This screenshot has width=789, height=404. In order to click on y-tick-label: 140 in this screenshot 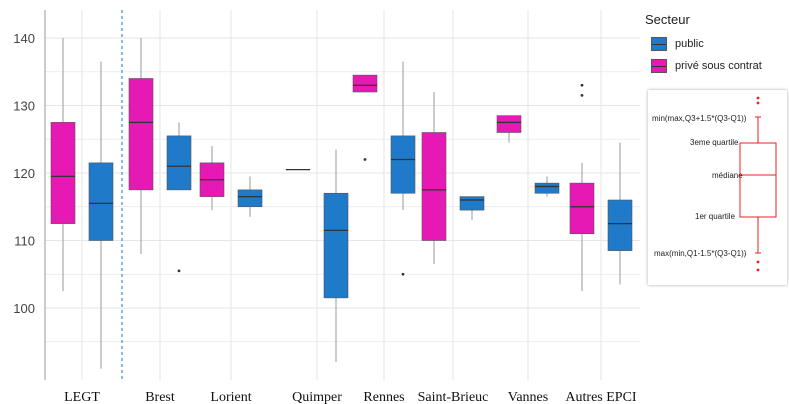, I will do `click(24, 38)`.